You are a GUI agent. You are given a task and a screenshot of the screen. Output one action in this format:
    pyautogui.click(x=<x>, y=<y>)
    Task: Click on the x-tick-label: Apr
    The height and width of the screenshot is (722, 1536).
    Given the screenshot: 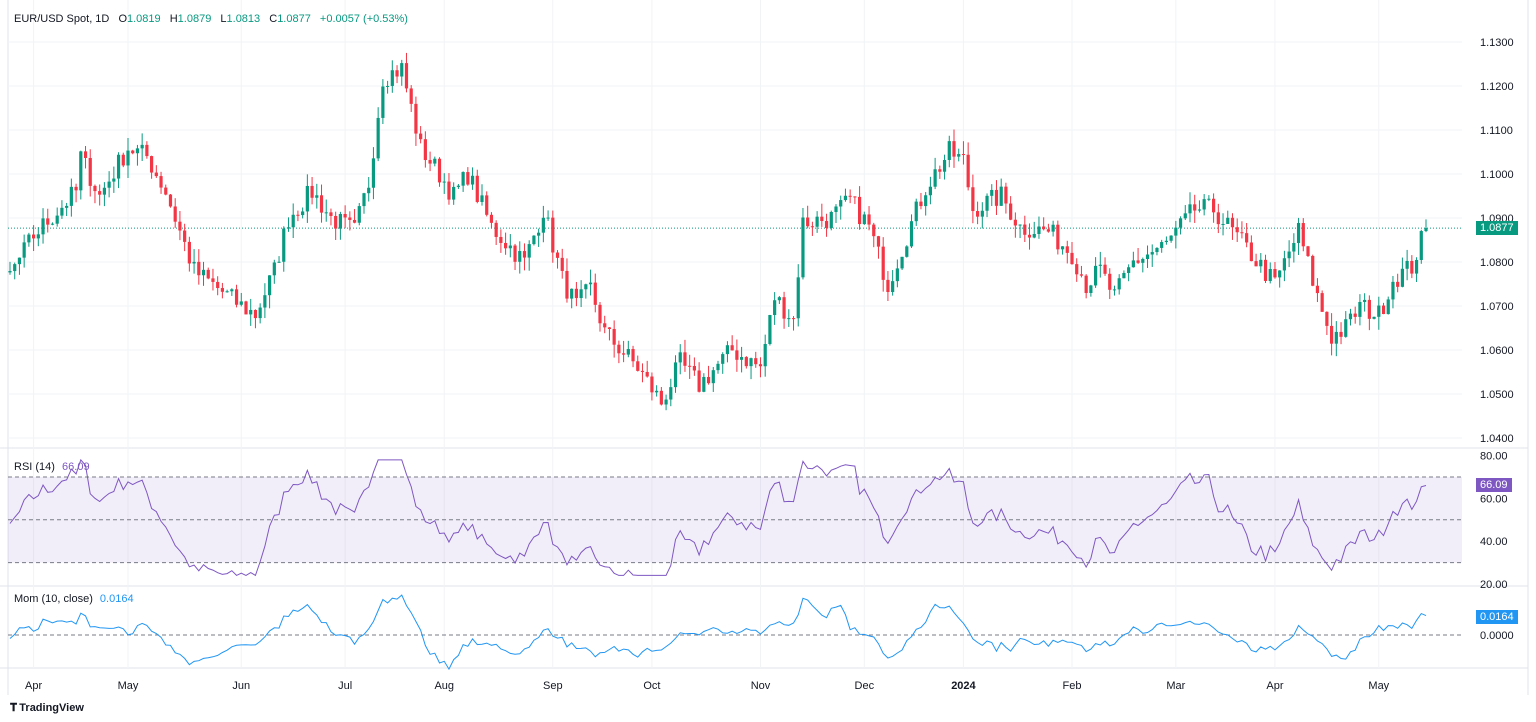 What is the action you would take?
    pyautogui.click(x=1274, y=686)
    